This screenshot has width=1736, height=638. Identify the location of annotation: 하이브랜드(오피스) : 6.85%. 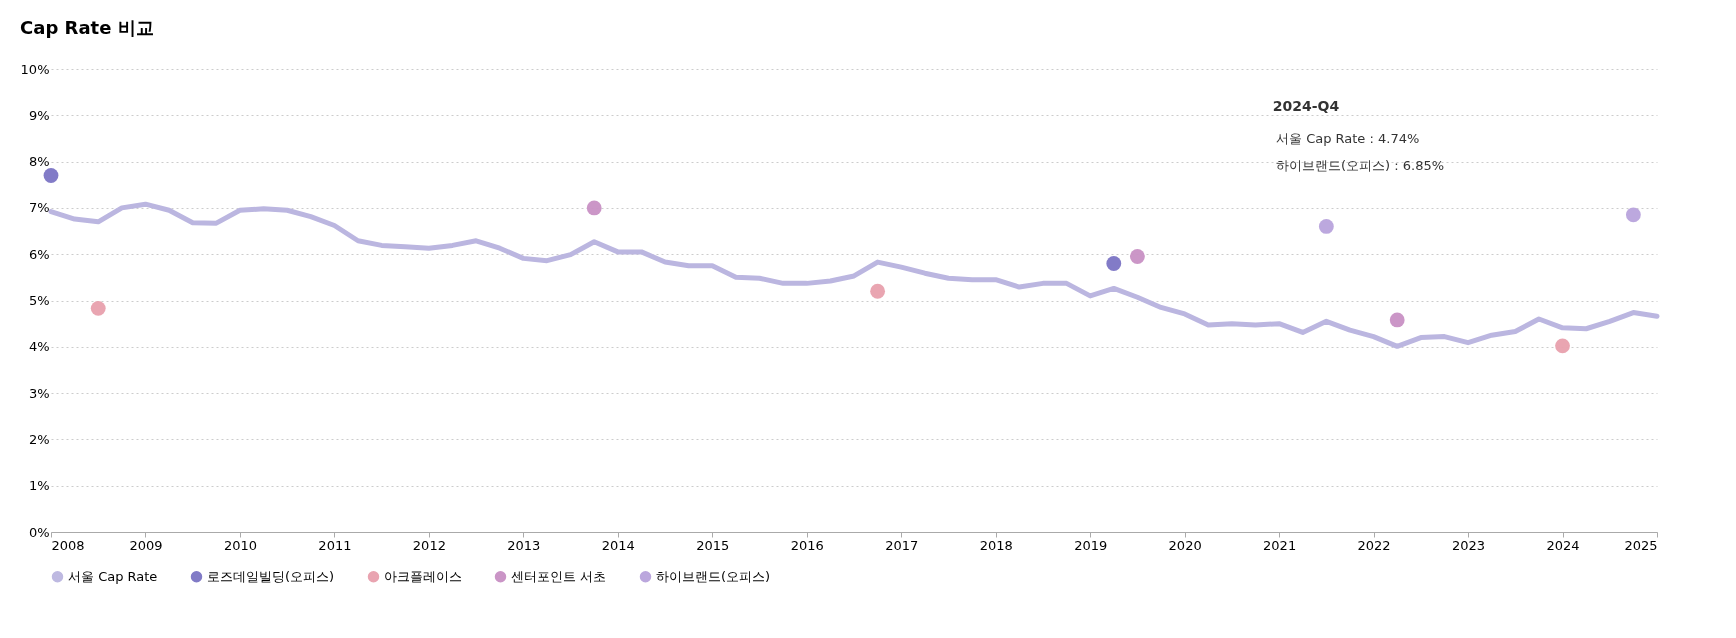
(1360, 165).